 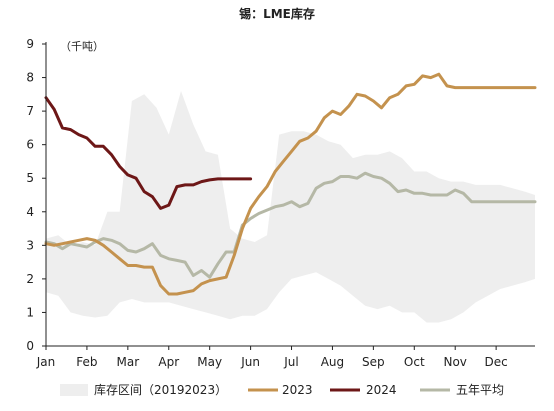 I want to click on x-tick-label: Jul, so click(x=290, y=362).